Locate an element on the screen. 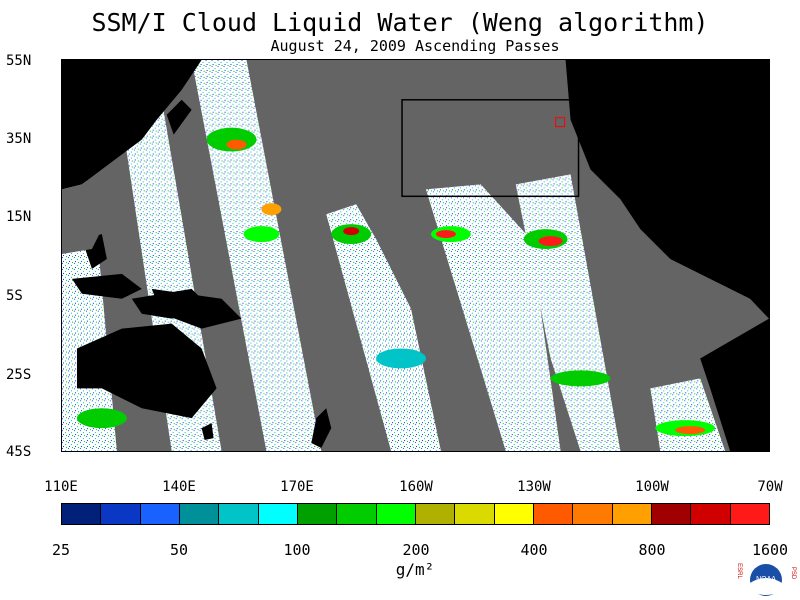  lon-label-70w: 70W is located at coordinates (770, 487).